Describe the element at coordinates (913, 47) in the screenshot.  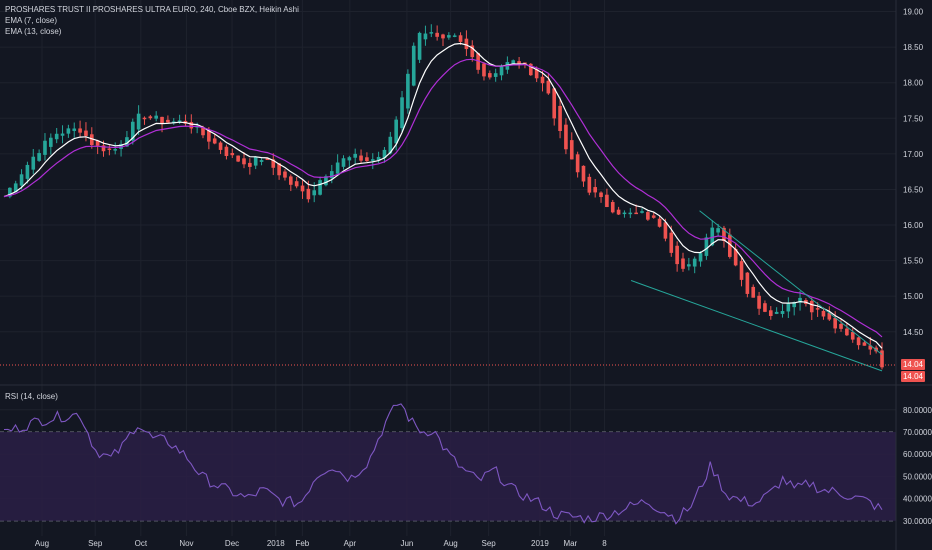
I see `price-tick-label: 18.50` at that location.